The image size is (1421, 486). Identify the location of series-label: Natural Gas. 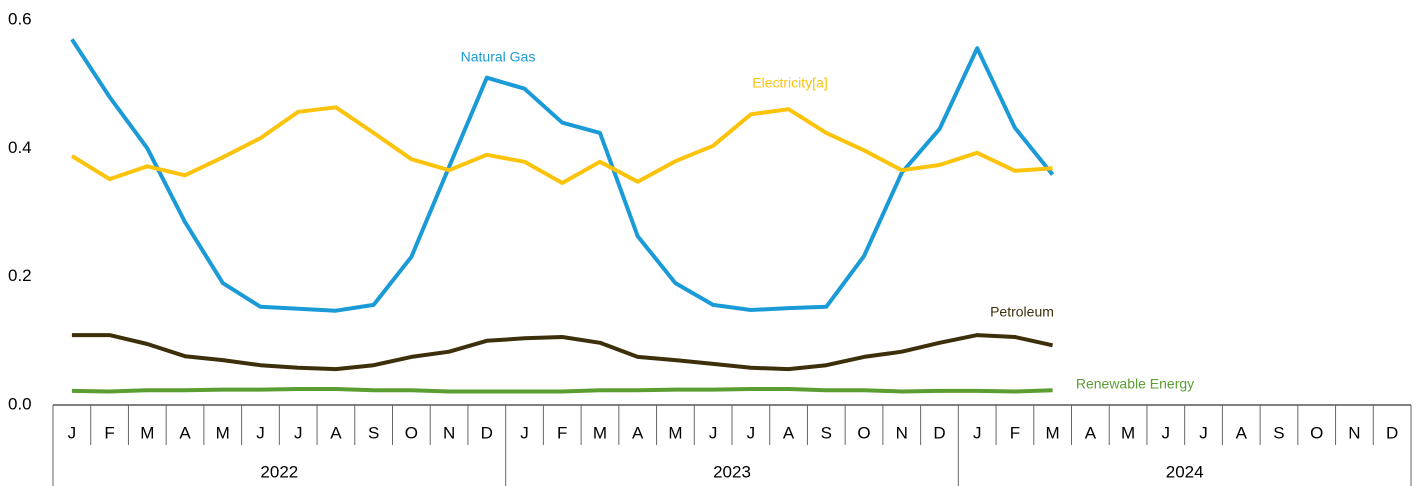
(498, 57).